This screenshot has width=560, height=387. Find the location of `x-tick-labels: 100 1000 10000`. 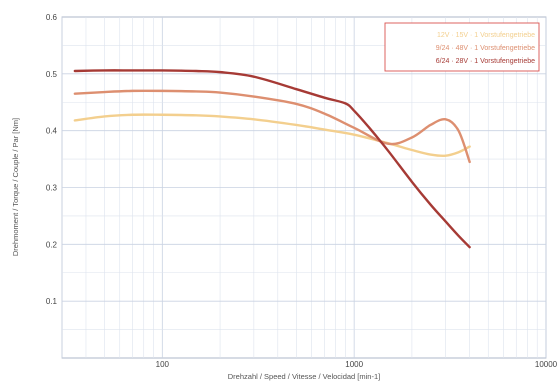

x-tick-labels: 100 1000 10000 is located at coordinates (357, 364).